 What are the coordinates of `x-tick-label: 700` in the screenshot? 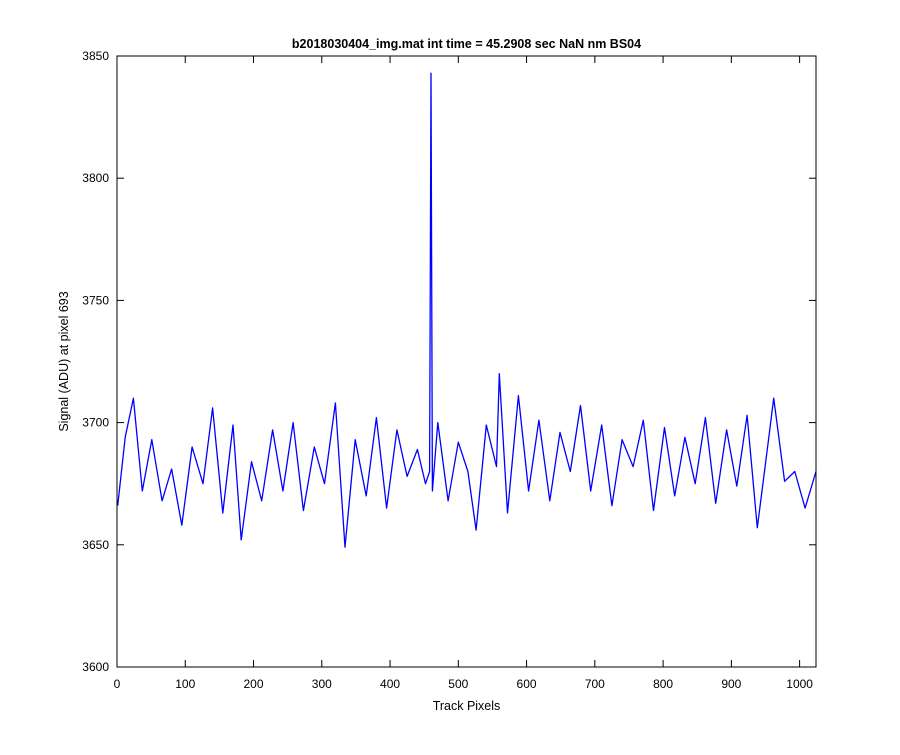 It's located at (595, 684).